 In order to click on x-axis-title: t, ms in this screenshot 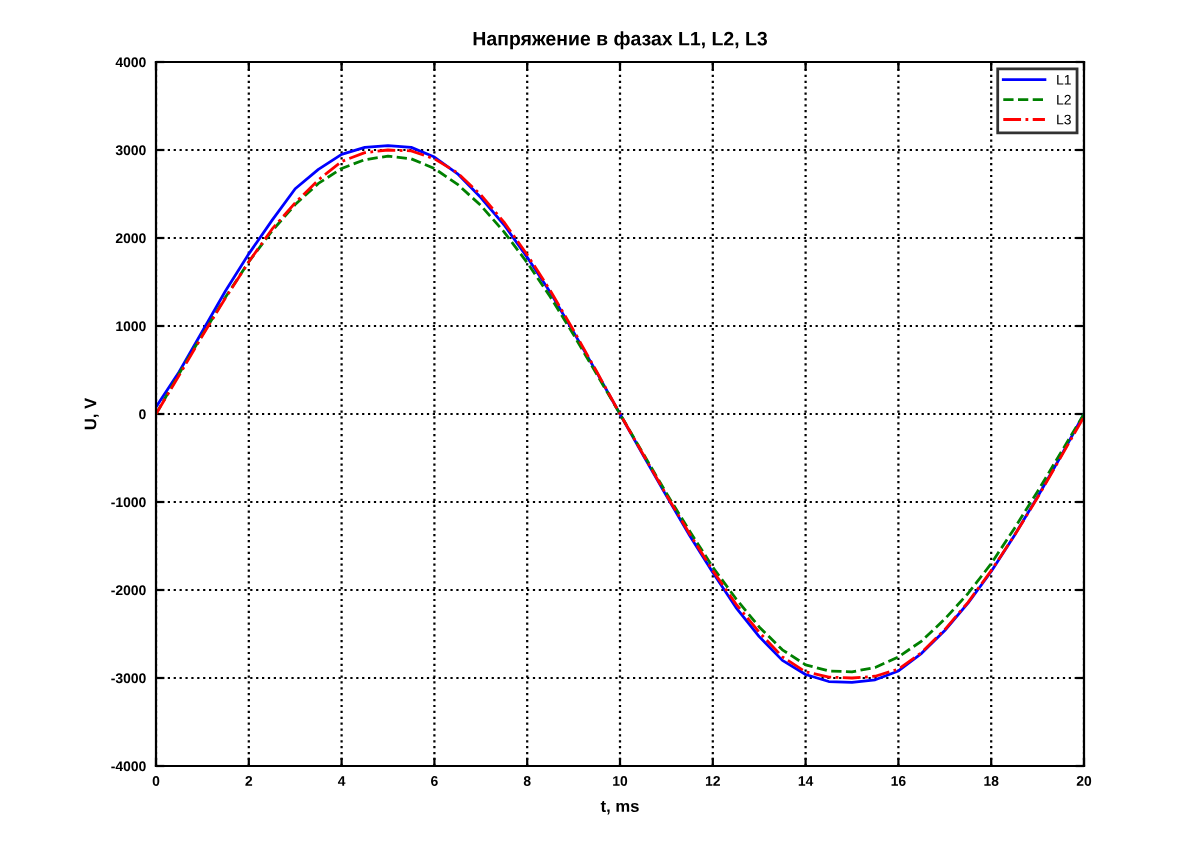, I will do `click(619, 807)`.